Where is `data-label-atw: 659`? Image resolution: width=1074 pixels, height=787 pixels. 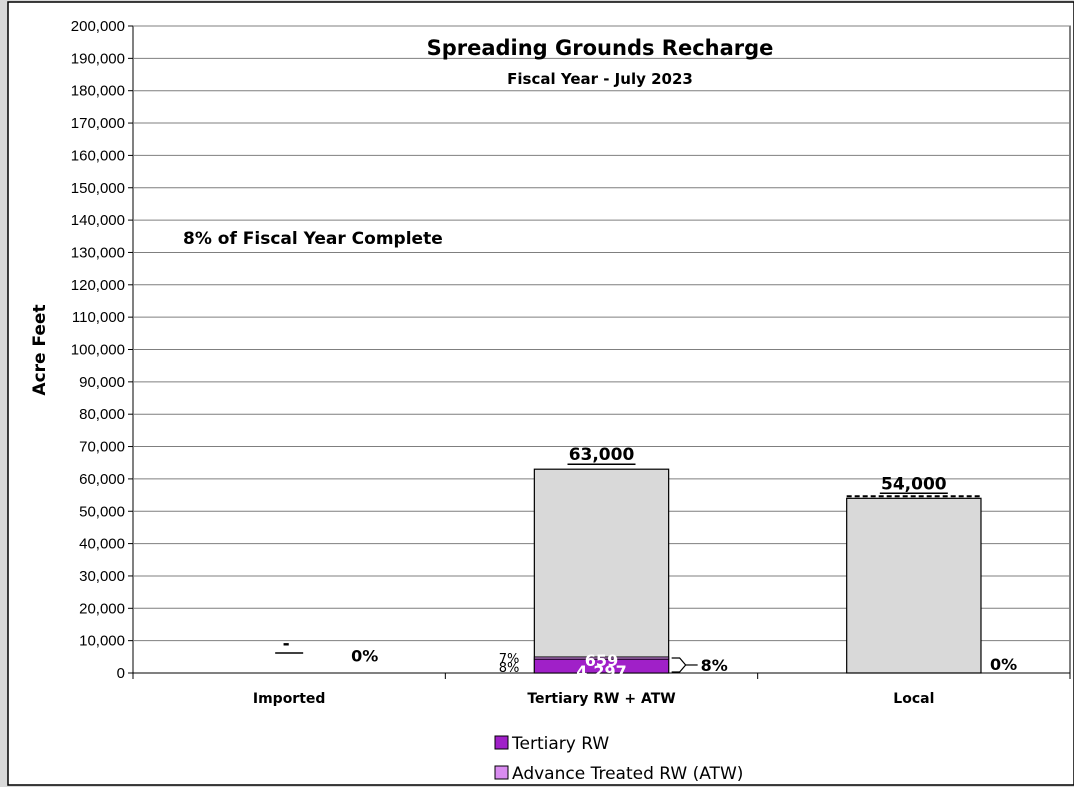 data-label-atw: 659 is located at coordinates (601, 660).